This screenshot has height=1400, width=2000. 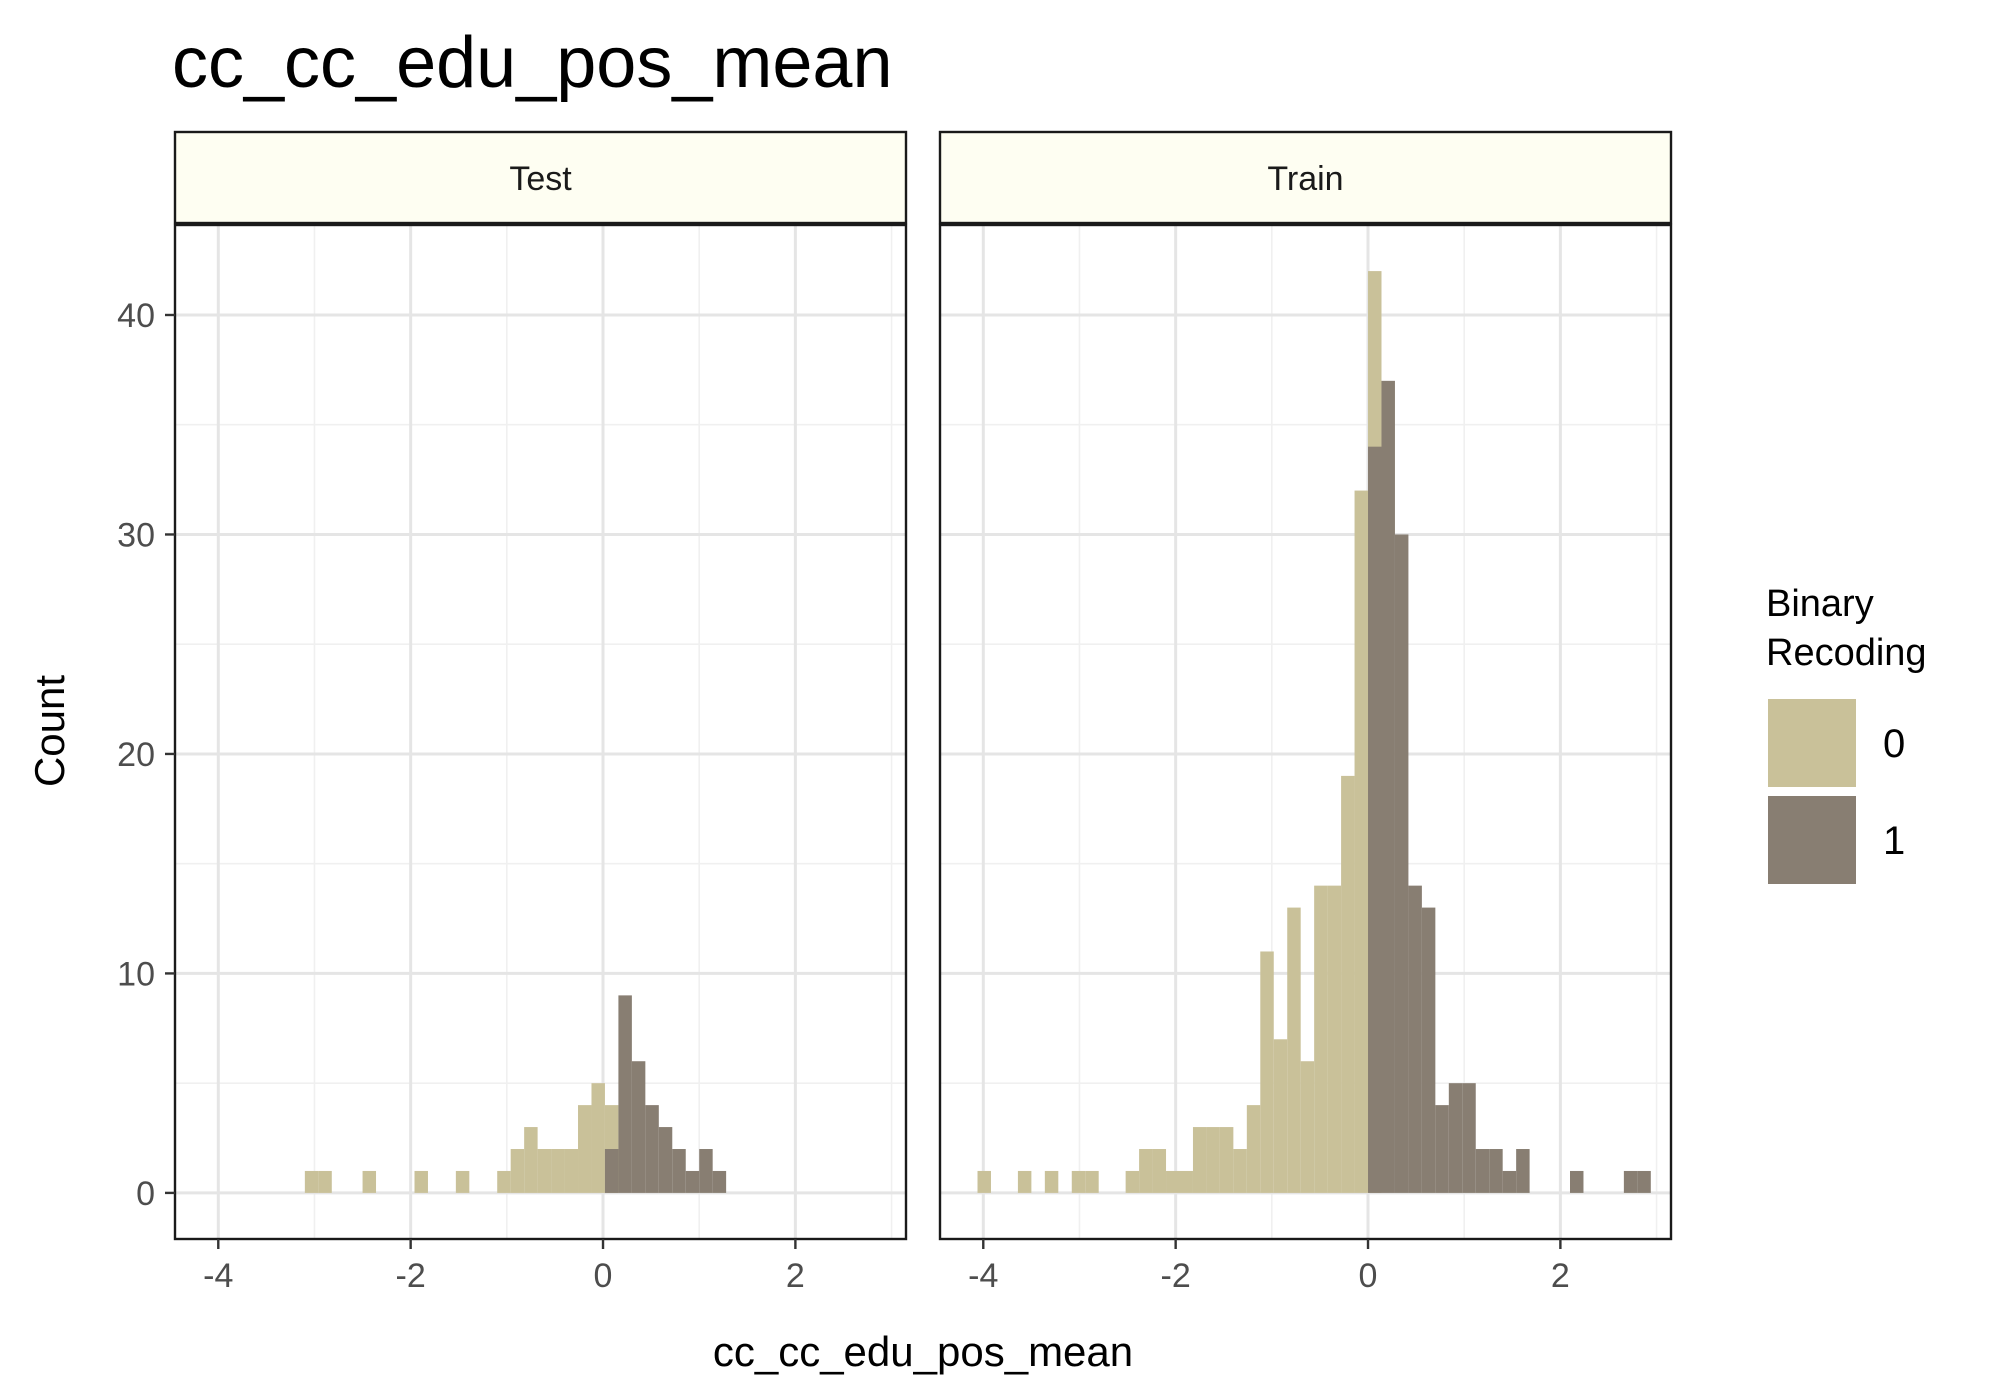 I want to click on y-tick-label: 20, so click(x=136, y=755).